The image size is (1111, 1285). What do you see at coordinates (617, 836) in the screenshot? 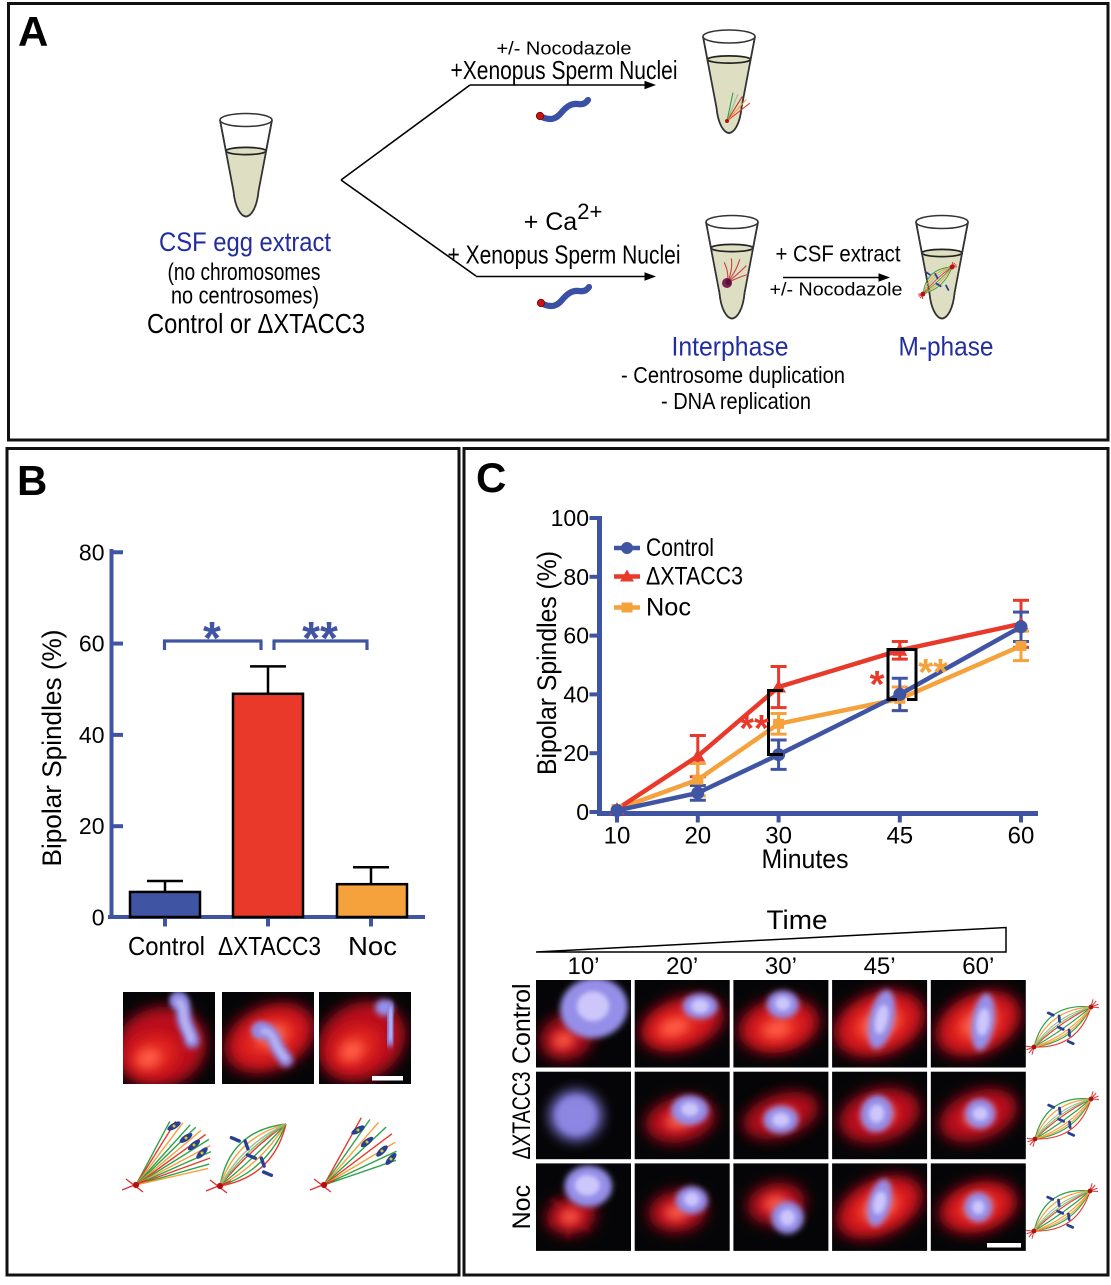
I see `svg-text: 10` at bounding box center [617, 836].